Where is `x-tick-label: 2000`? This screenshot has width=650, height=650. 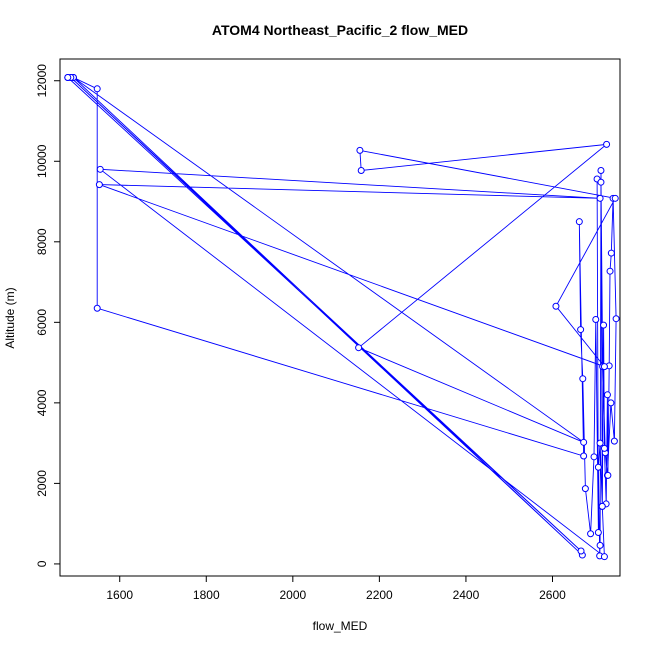
x-tick-label: 2000 is located at coordinates (292, 595).